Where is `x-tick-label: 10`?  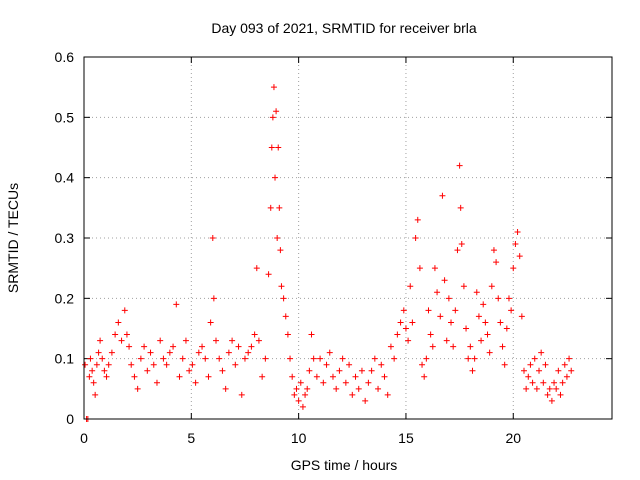 x-tick-label: 10 is located at coordinates (299, 438).